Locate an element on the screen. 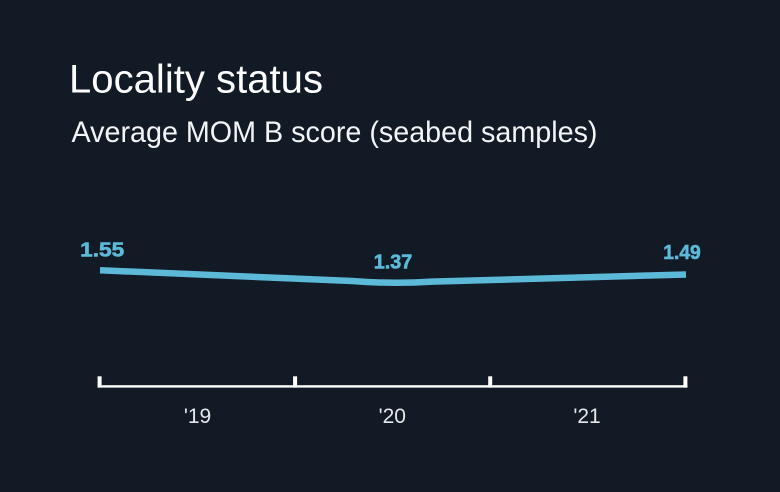 Image resolution: width=780 pixels, height=492 pixels. svg-text:Average MOM B score (seabed sa: Average MOM B score (seabed samples) is located at coordinates (335, 132).